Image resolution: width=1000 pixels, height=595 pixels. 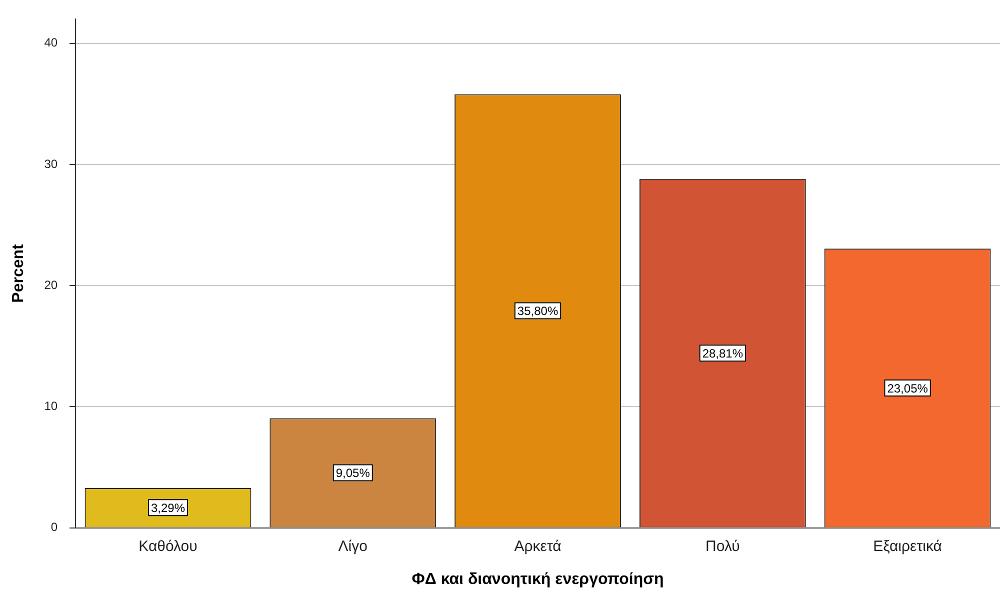 What do you see at coordinates (907, 546) in the screenshot?
I see `x-tick-label: Εξαιρετικά` at bounding box center [907, 546].